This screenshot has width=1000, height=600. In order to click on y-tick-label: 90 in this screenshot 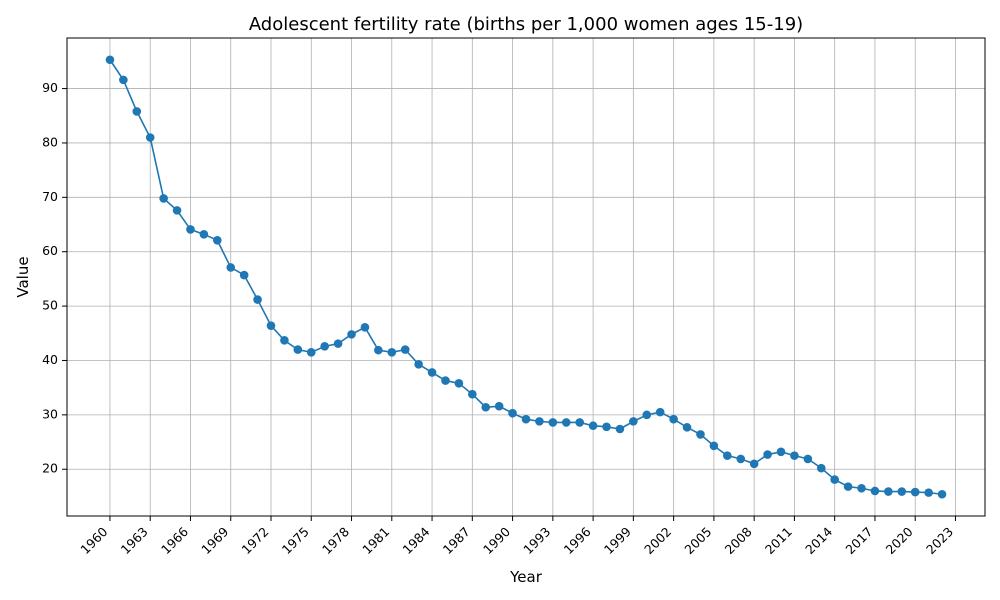, I will do `click(50, 87)`.